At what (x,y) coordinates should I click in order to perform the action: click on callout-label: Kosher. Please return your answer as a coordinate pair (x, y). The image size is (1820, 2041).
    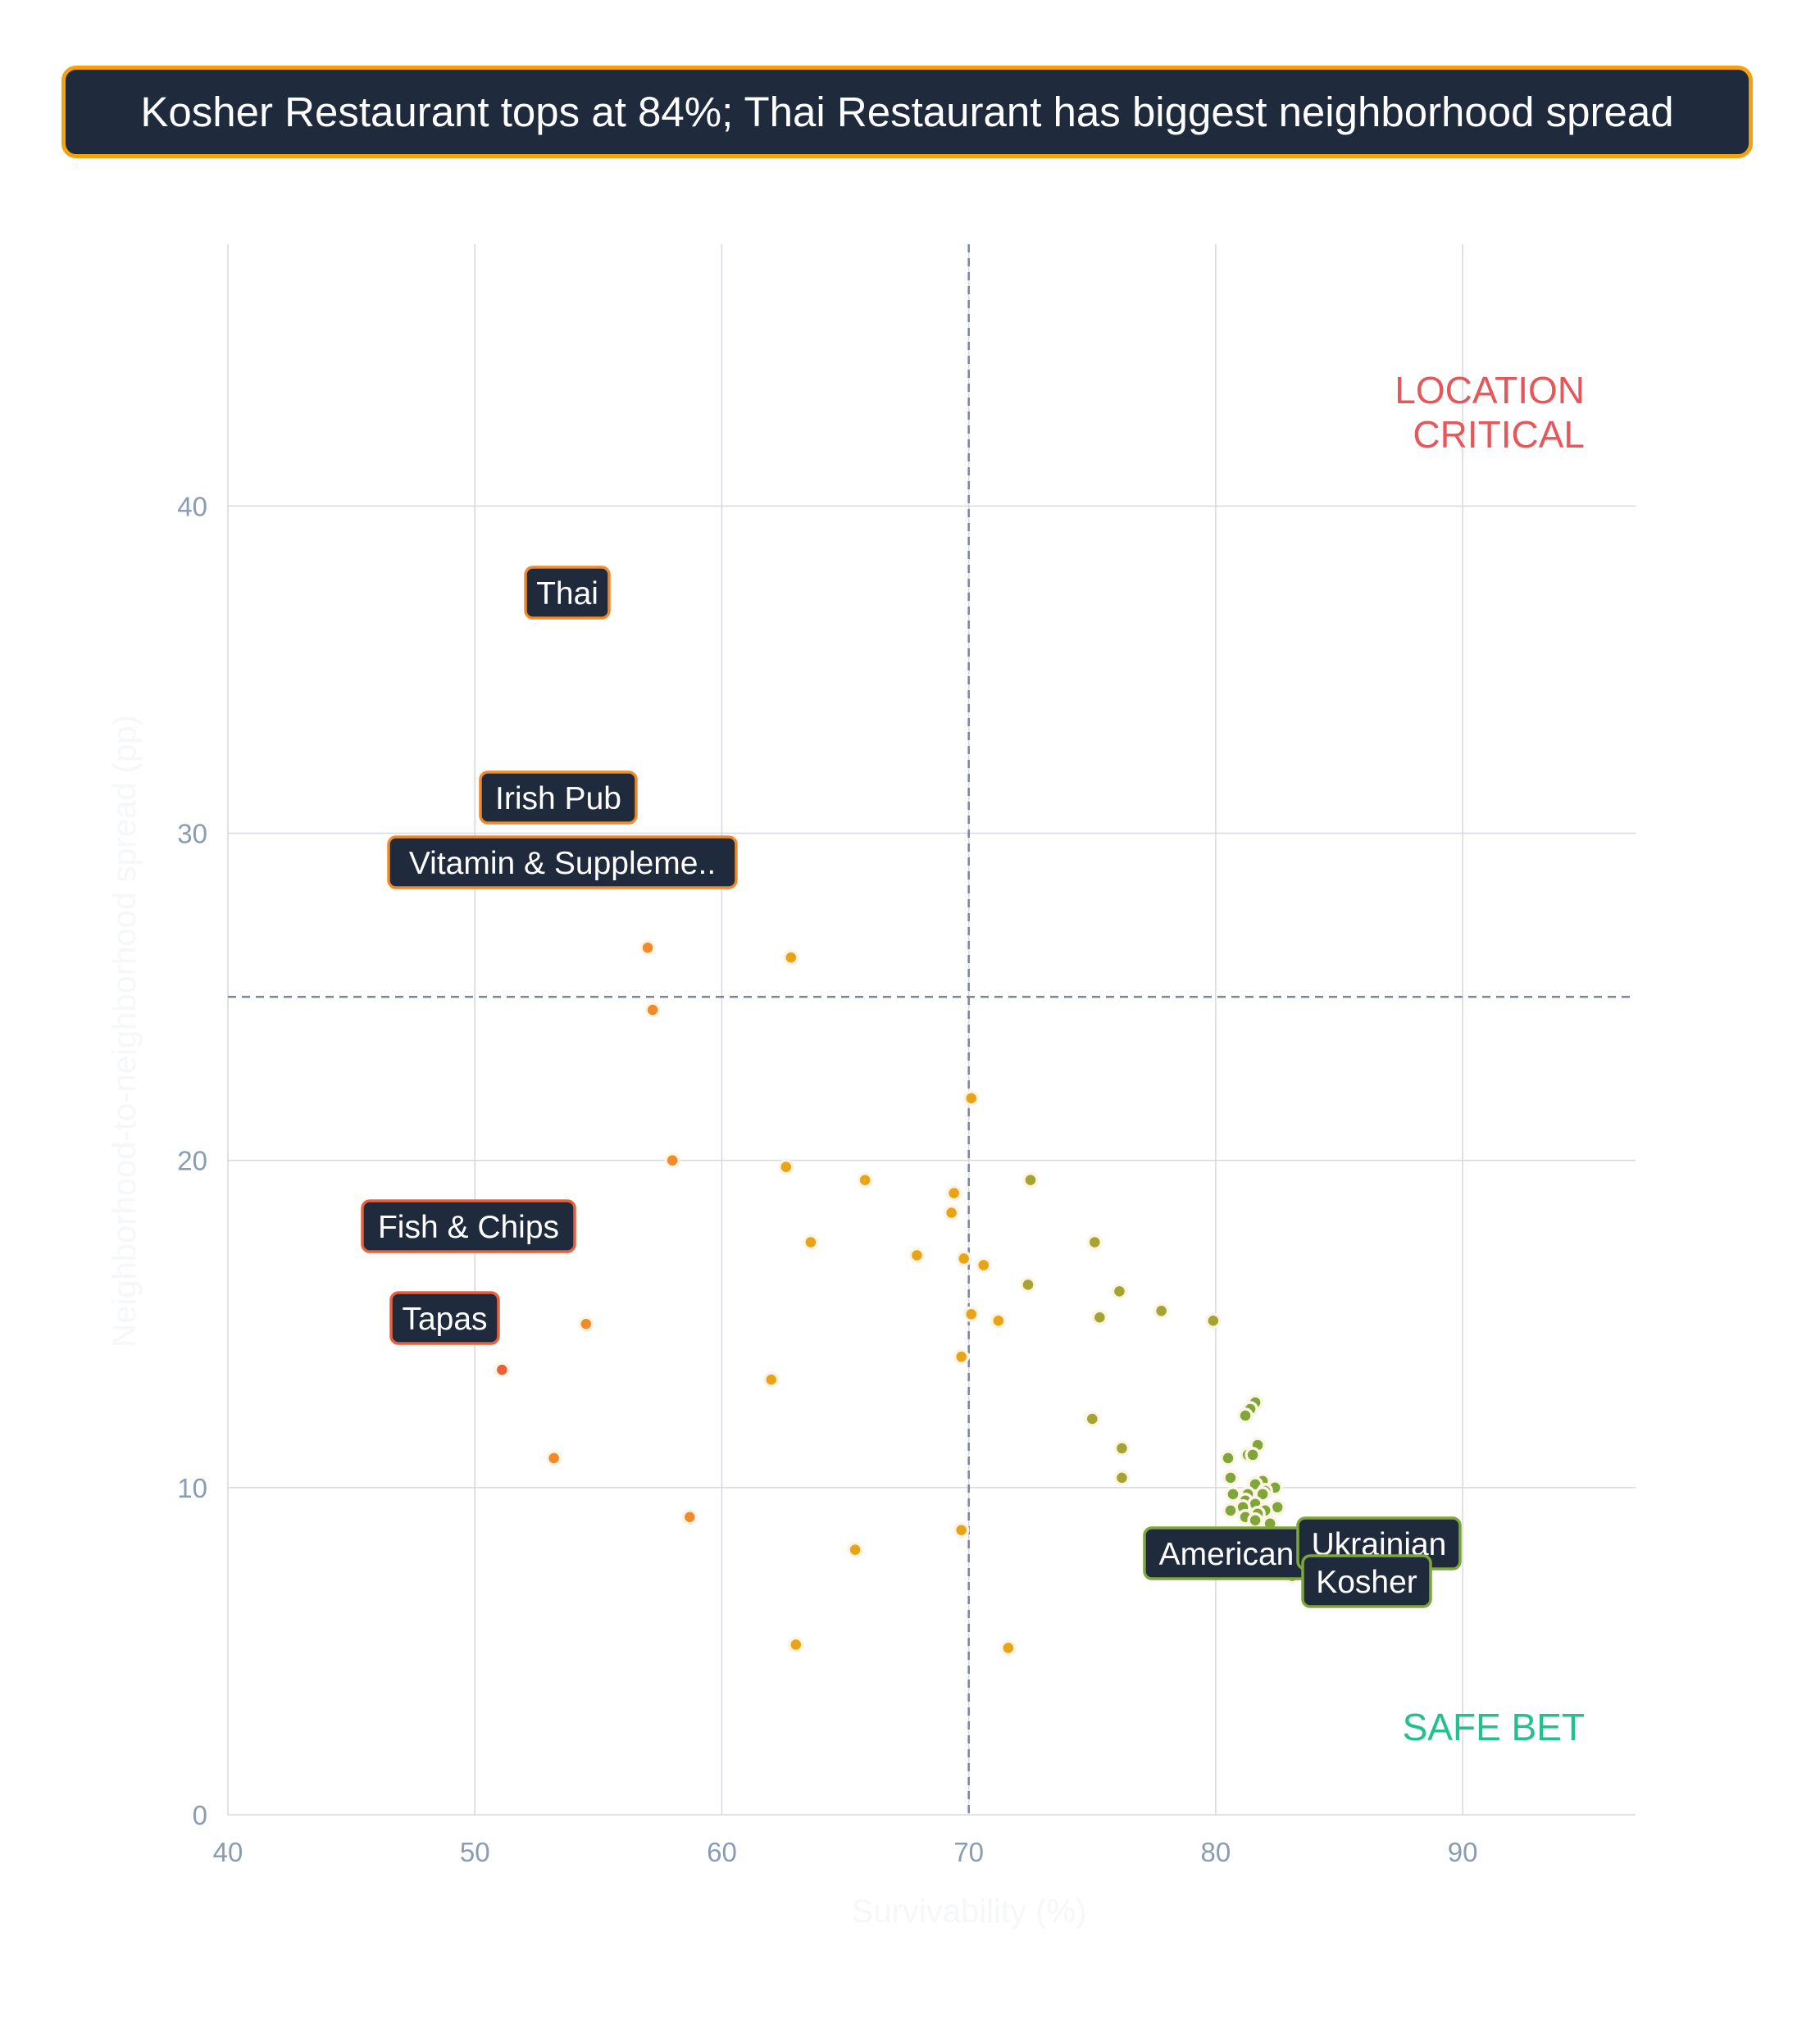
    Looking at the image, I should click on (1366, 1581).